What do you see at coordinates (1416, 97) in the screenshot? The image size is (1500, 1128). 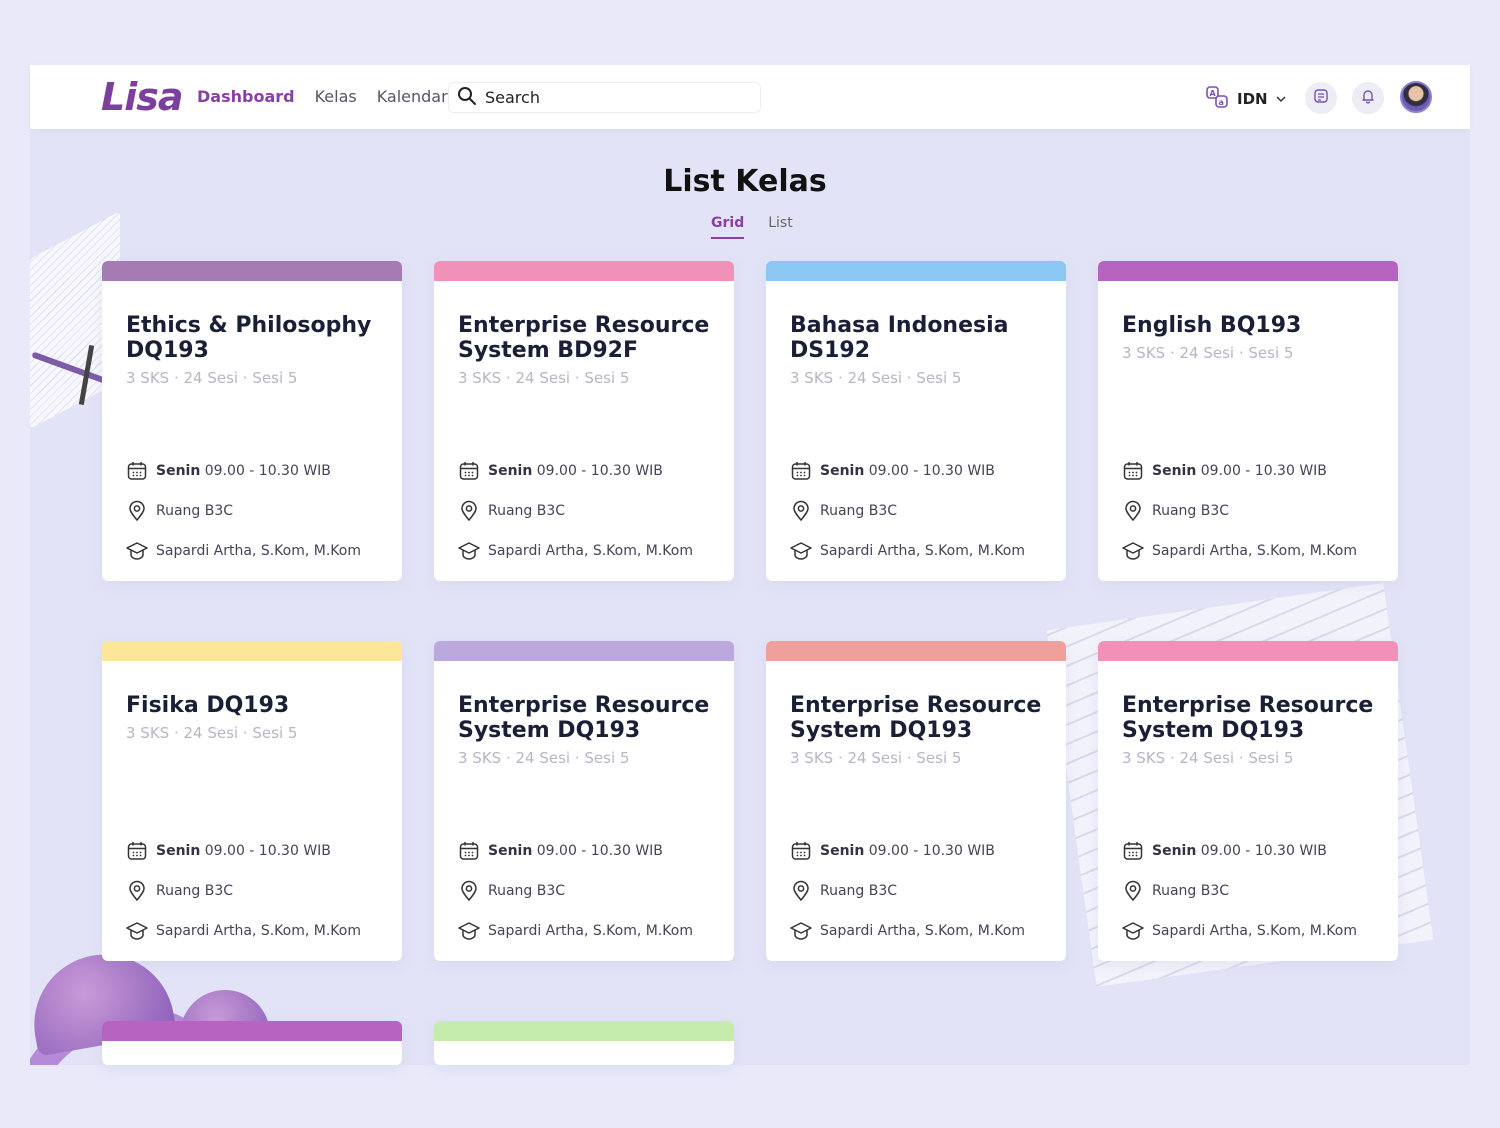 I see `user-avatar` at bounding box center [1416, 97].